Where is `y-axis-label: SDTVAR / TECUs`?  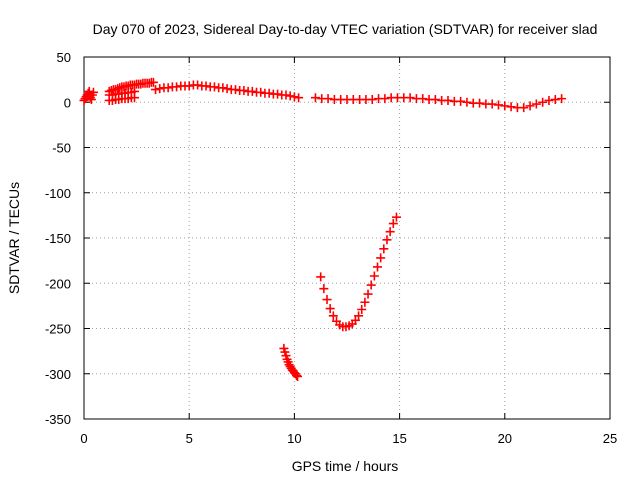 y-axis-label: SDTVAR / TECUs is located at coordinates (14, 238).